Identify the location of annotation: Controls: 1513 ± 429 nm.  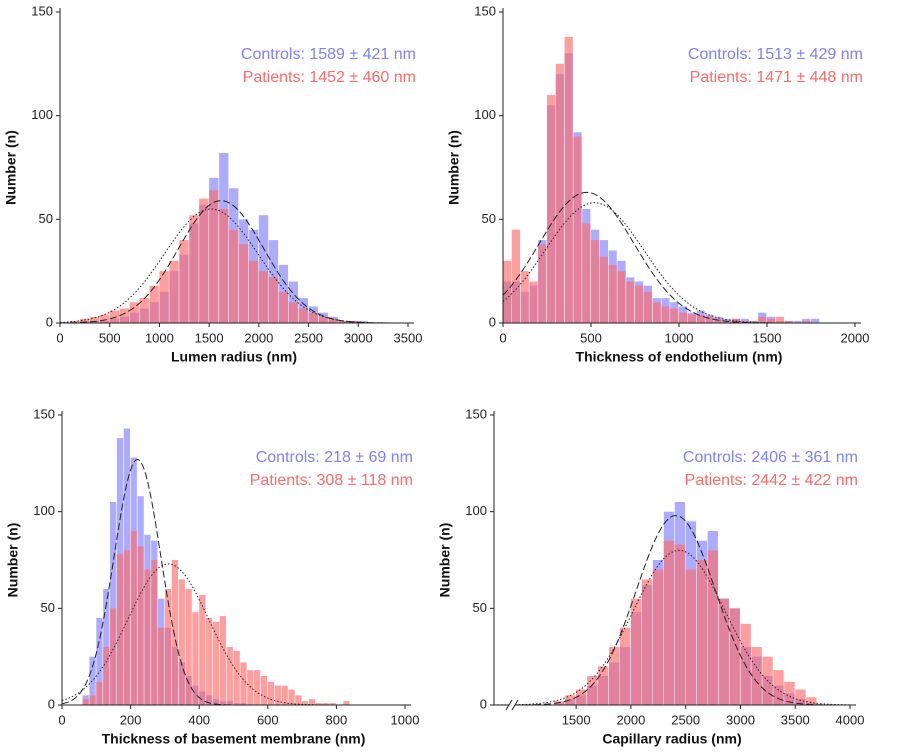
(775, 54).